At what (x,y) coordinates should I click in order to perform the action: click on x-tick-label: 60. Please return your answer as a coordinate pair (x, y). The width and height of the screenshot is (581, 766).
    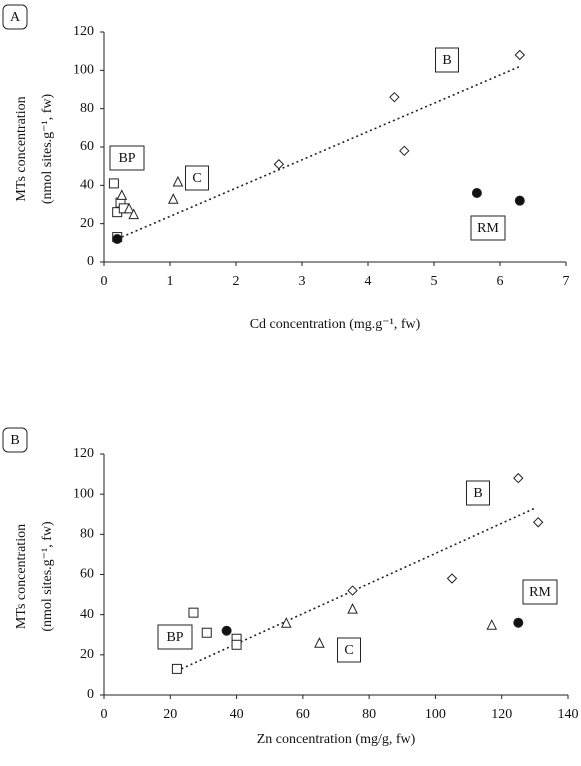
    Looking at the image, I should click on (303, 714).